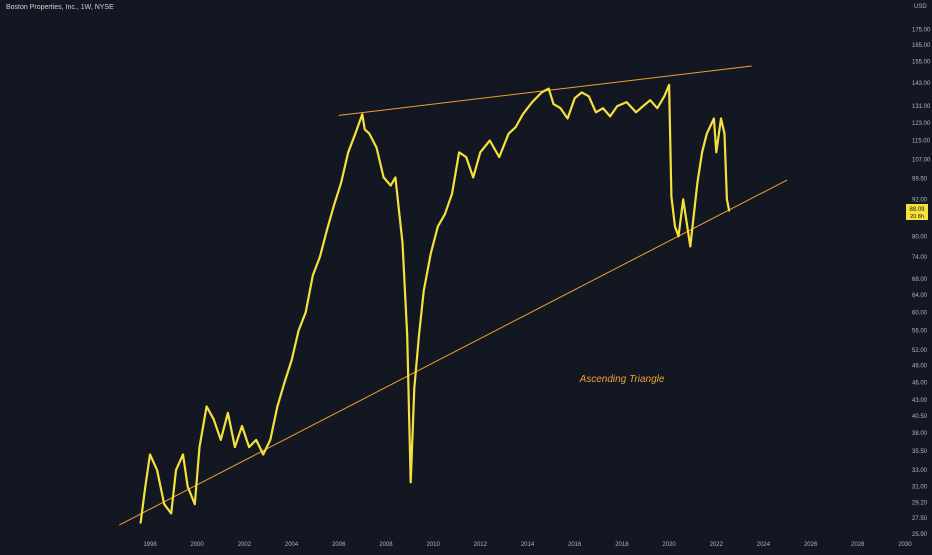  Describe the element at coordinates (339, 545) in the screenshot. I see `x-tick-label: 2006` at that location.